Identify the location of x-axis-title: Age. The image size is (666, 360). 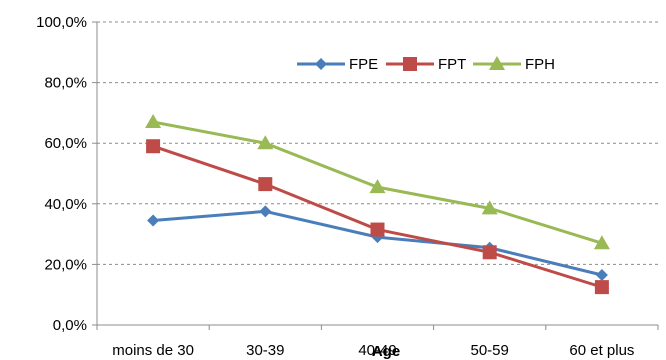
(386, 351).